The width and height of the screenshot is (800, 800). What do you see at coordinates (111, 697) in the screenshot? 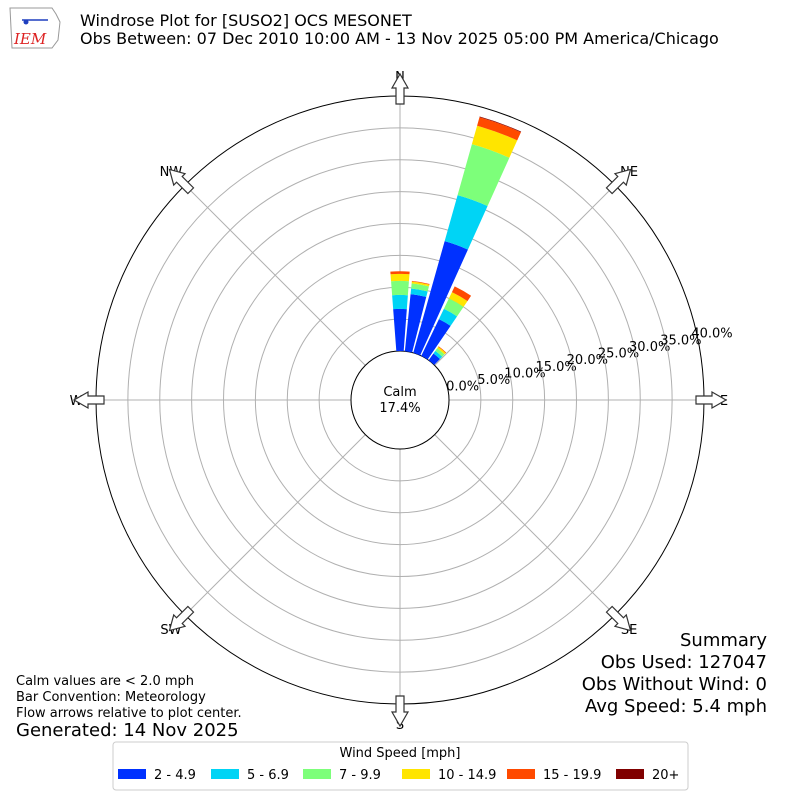
I see `note: Bar Convention: Meteorology` at bounding box center [111, 697].